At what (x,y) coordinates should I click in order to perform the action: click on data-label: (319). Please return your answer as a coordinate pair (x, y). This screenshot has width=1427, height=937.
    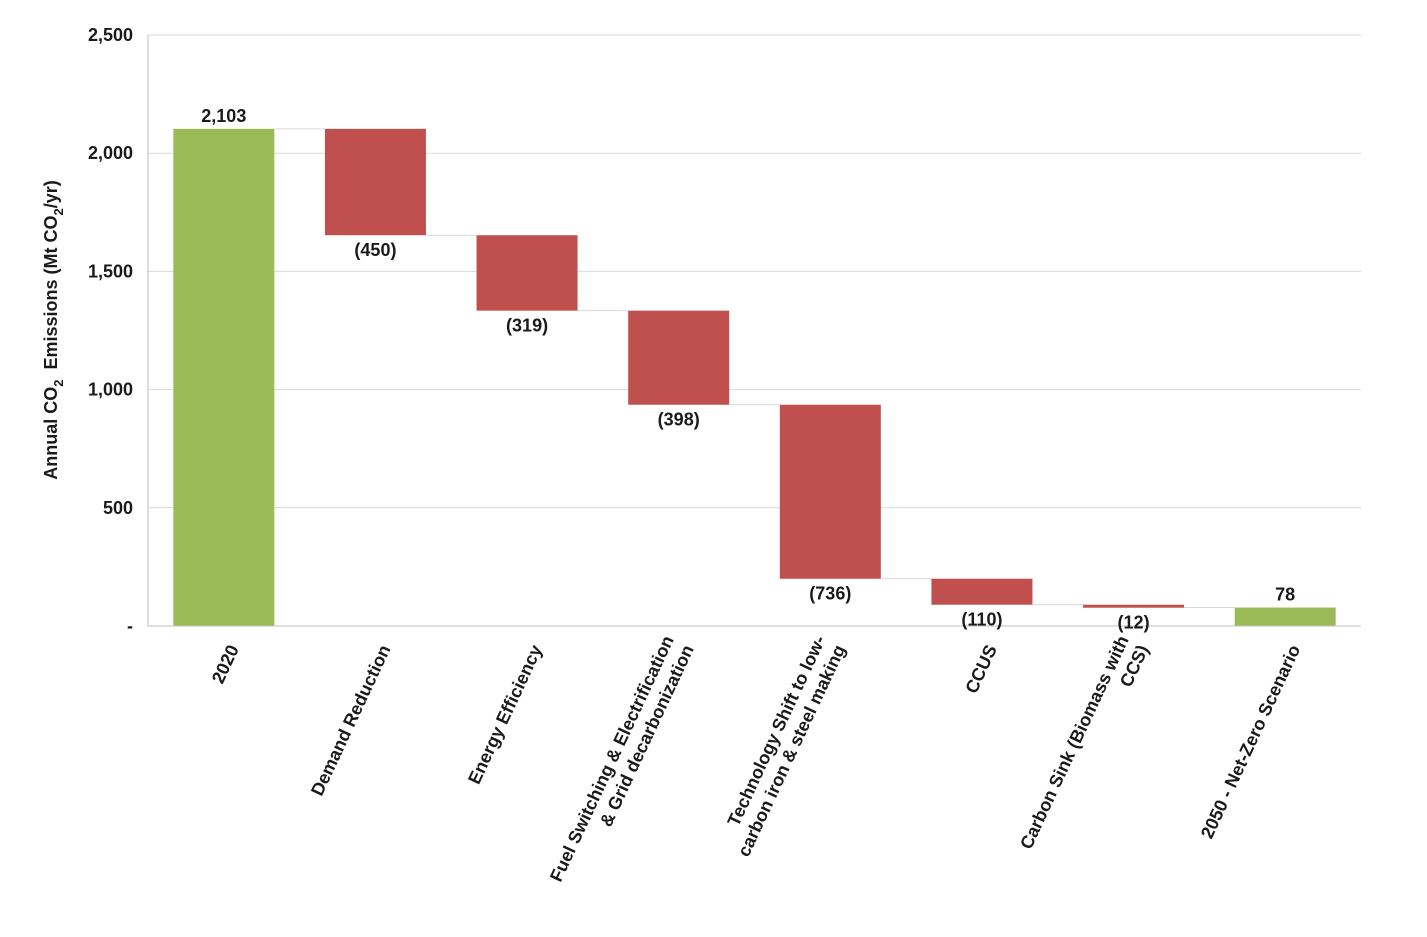
    Looking at the image, I should click on (527, 326).